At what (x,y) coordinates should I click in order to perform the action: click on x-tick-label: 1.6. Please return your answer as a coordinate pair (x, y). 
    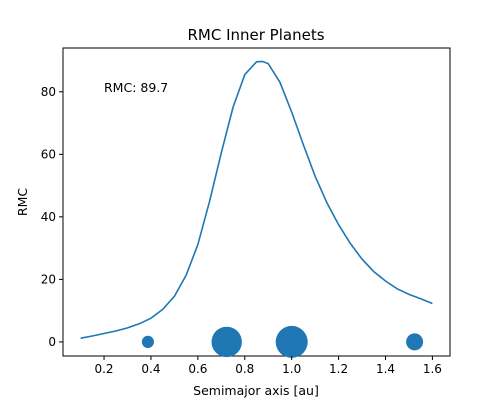
    Looking at the image, I should click on (432, 369).